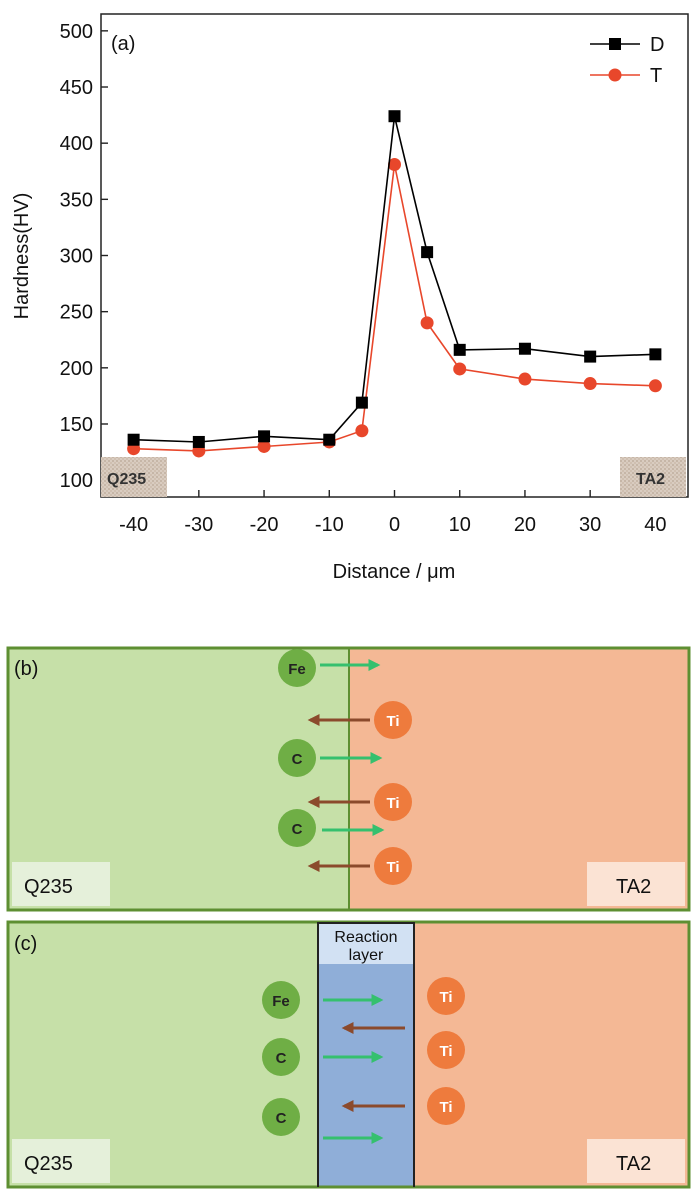 This screenshot has width=700, height=1197. Describe the element at coordinates (76, 481) in the screenshot. I see `y-tick-label: 100` at that location.